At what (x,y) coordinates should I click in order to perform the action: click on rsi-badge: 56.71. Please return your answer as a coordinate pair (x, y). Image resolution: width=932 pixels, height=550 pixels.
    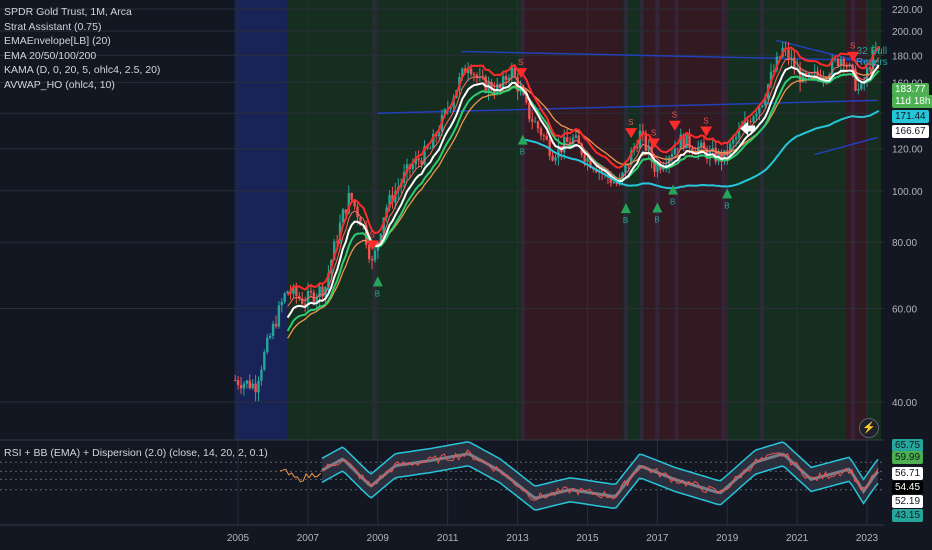
    Looking at the image, I should click on (908, 473).